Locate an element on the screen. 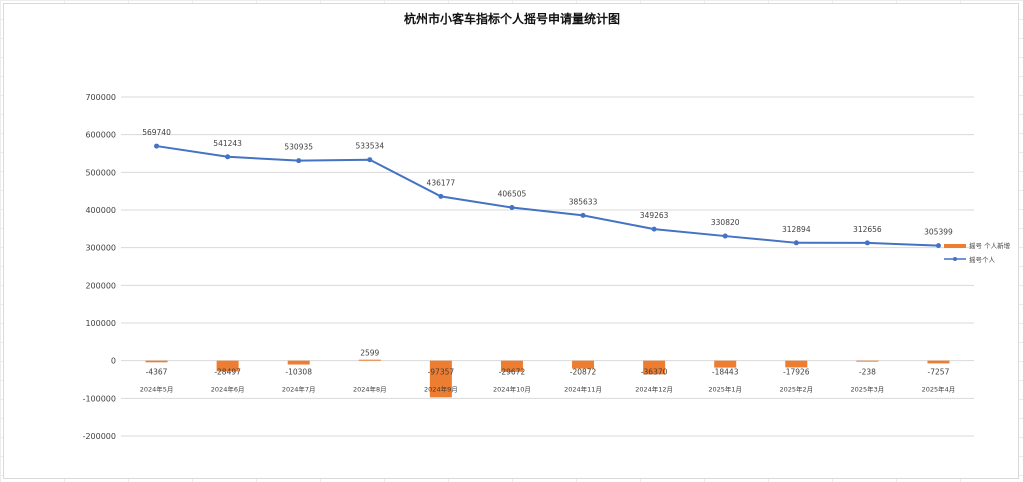 The width and height of the screenshot is (1023, 482). x-tick-label: 2025年3月 is located at coordinates (868, 389).